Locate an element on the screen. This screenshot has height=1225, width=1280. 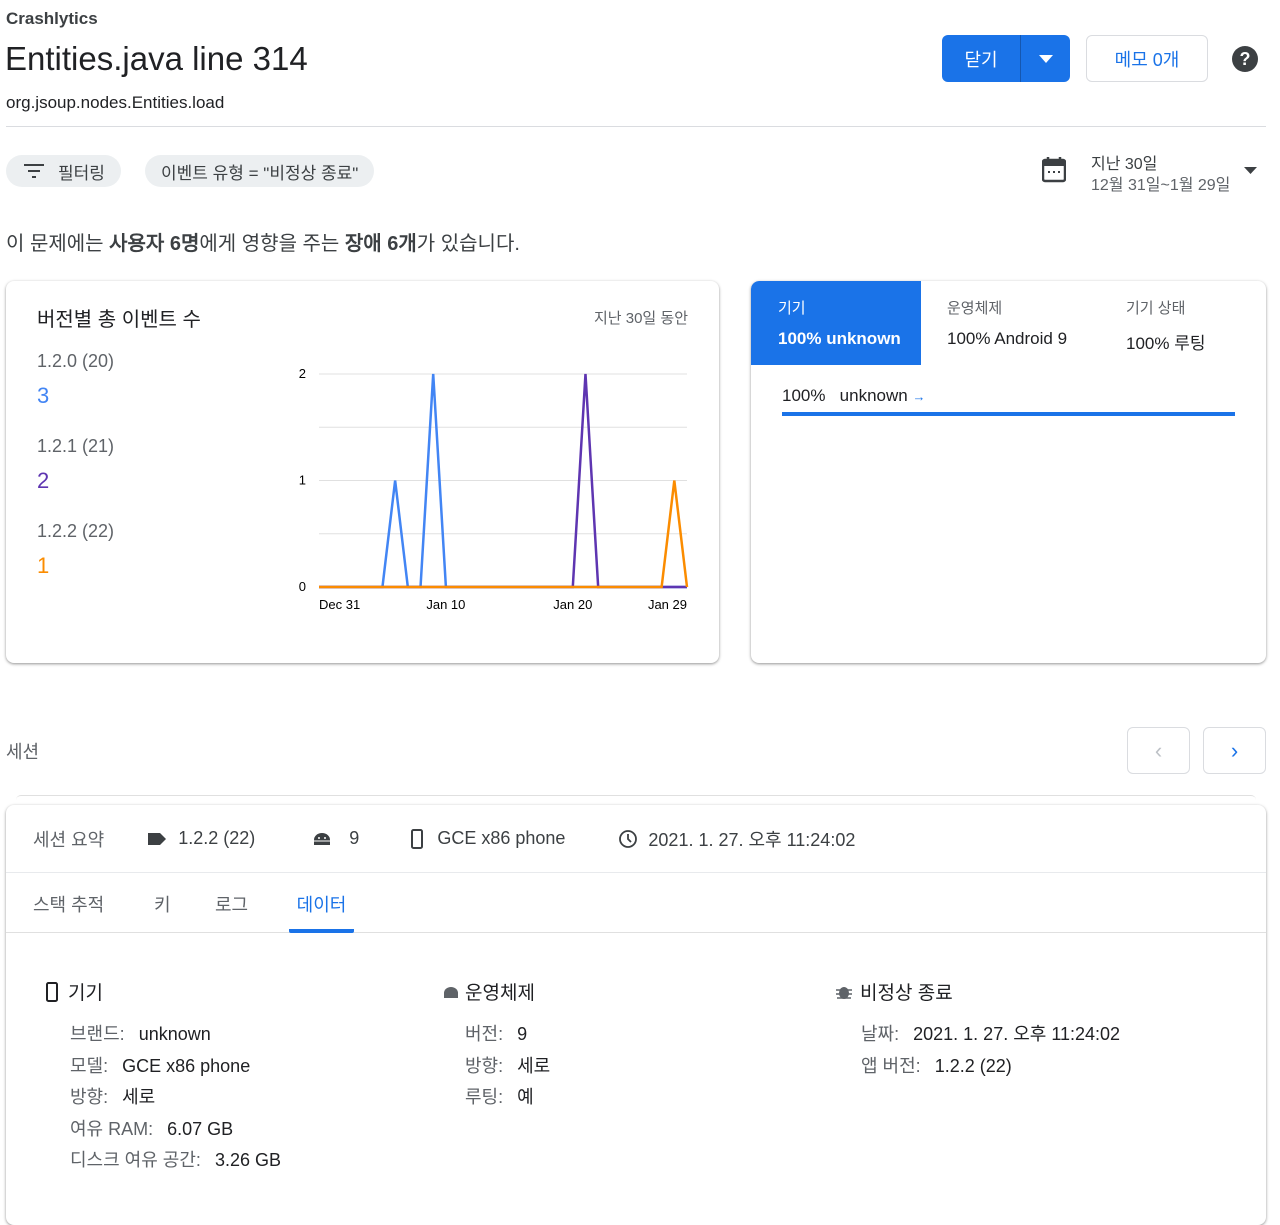
sessions-label: 세션 is located at coordinates (23, 752).